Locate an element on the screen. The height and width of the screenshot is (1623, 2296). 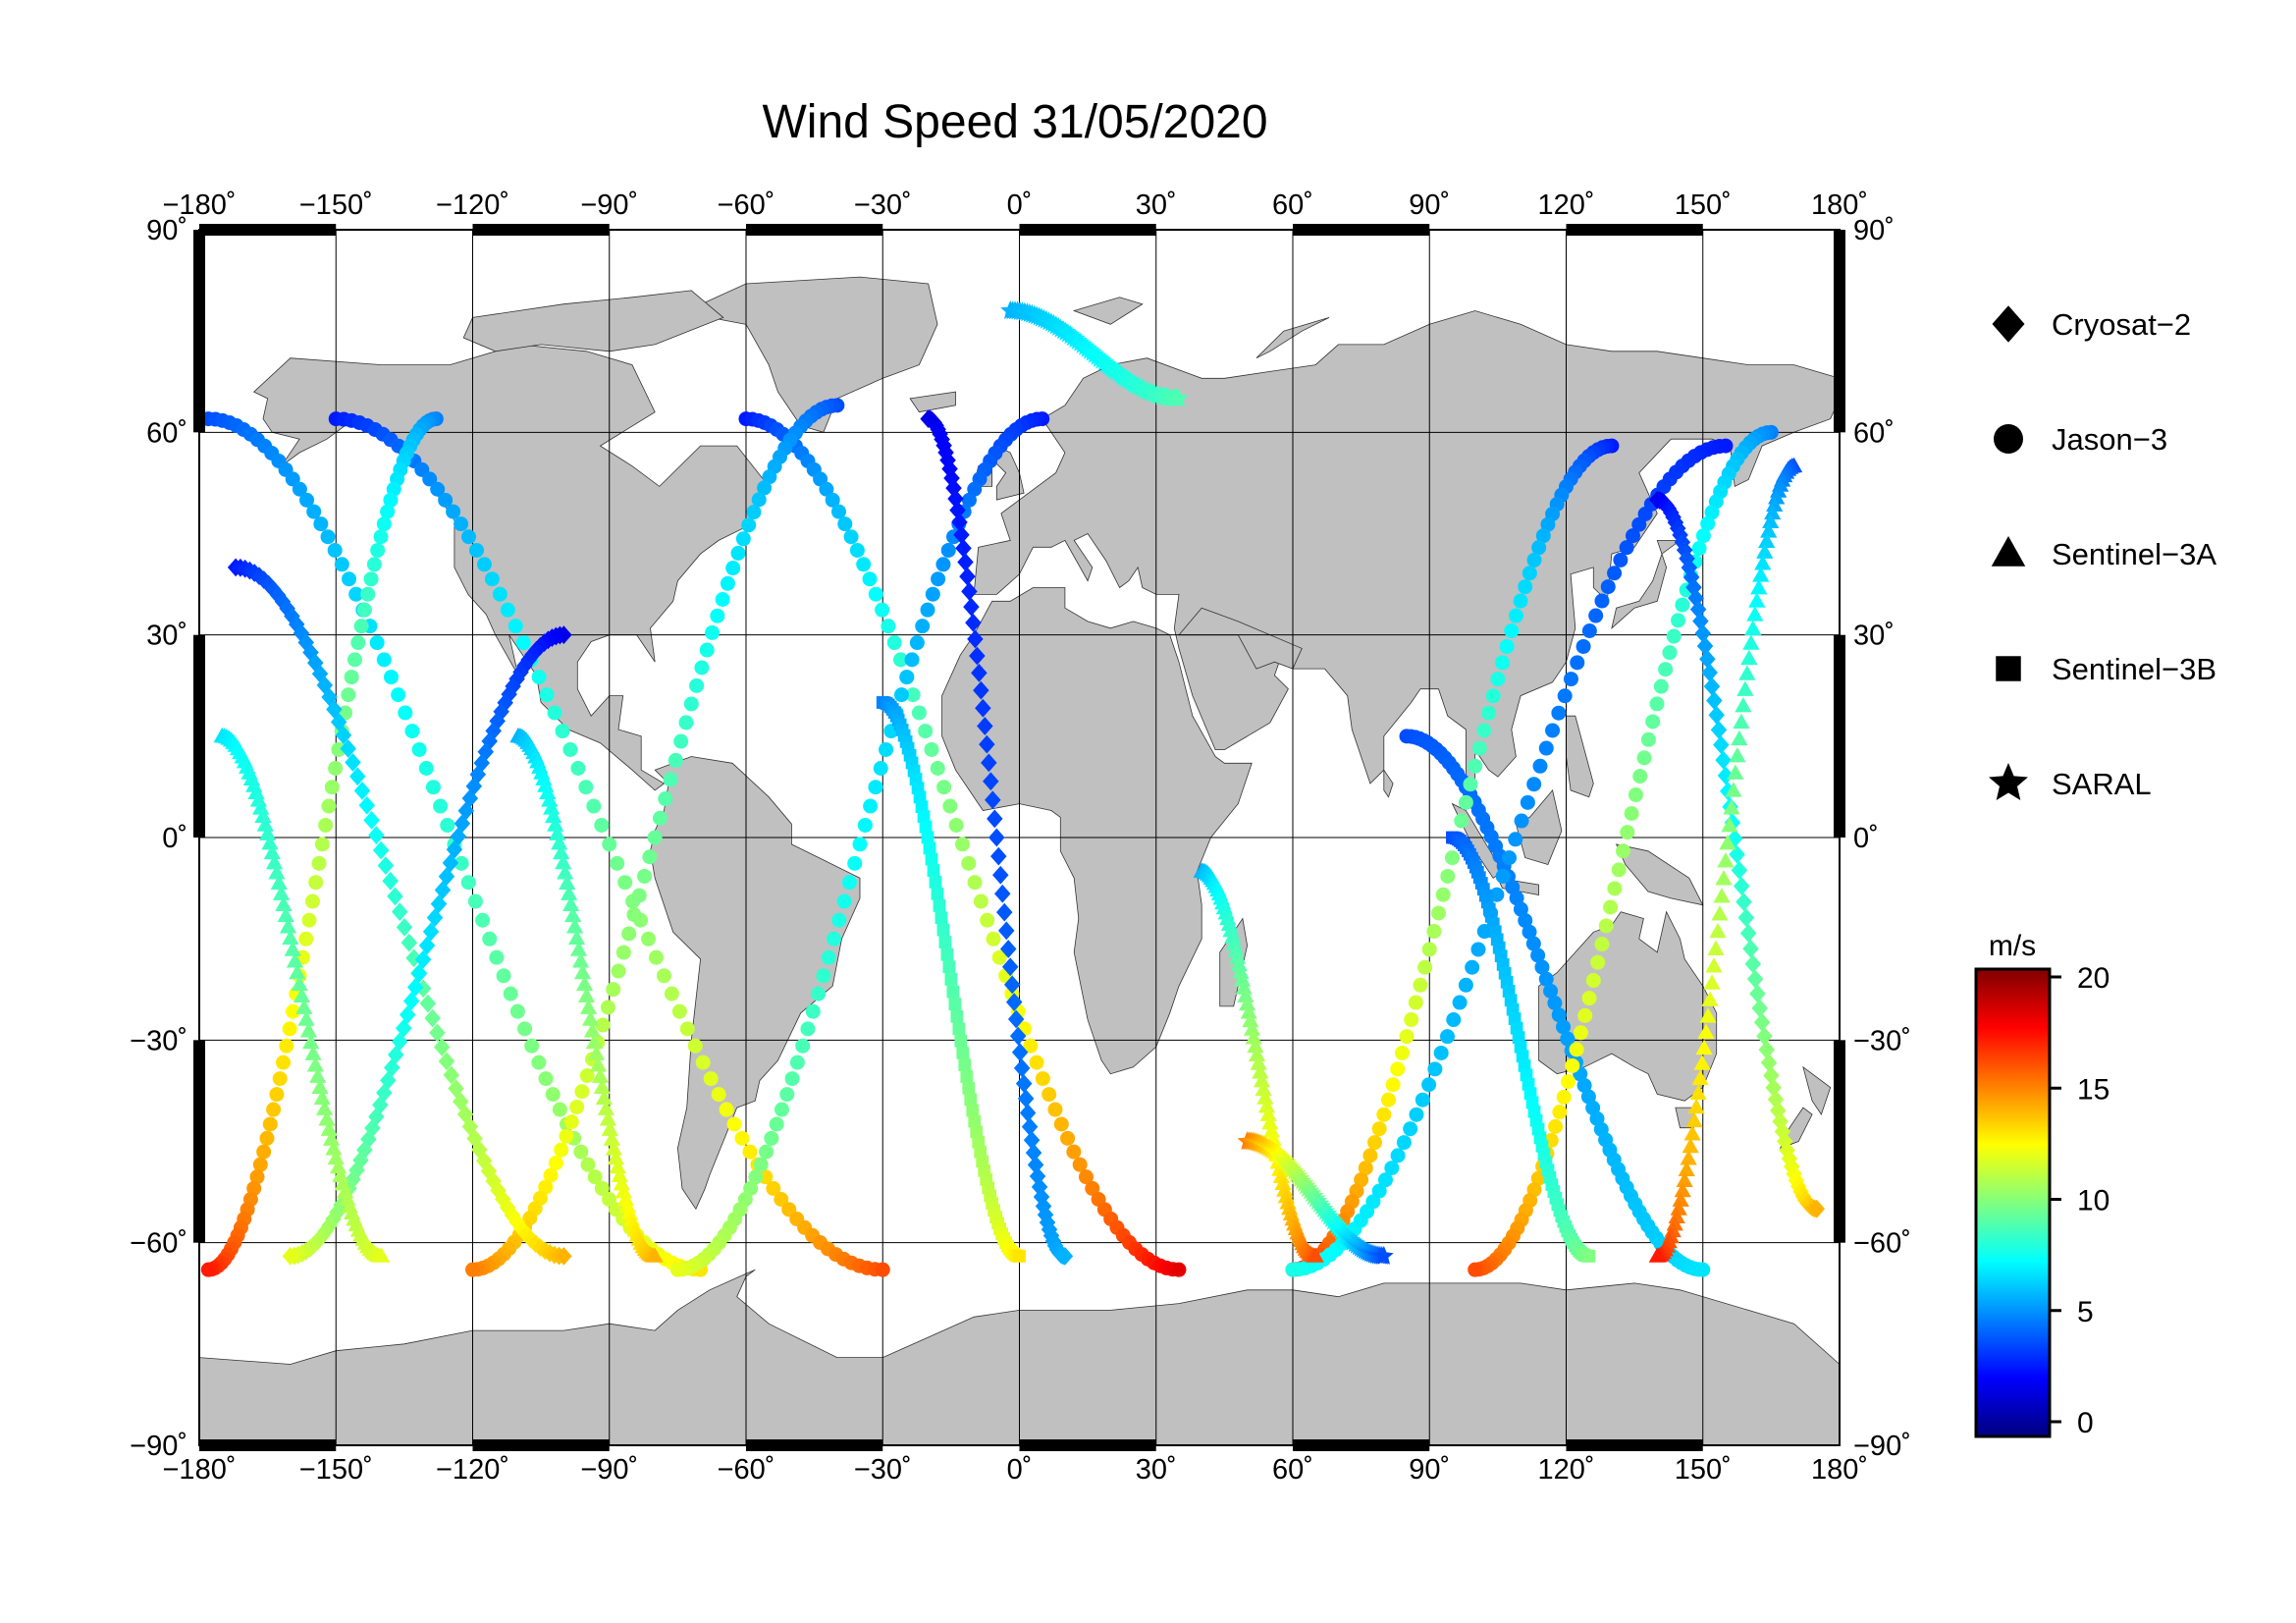
track-square is located at coordinates (1521, 1047).